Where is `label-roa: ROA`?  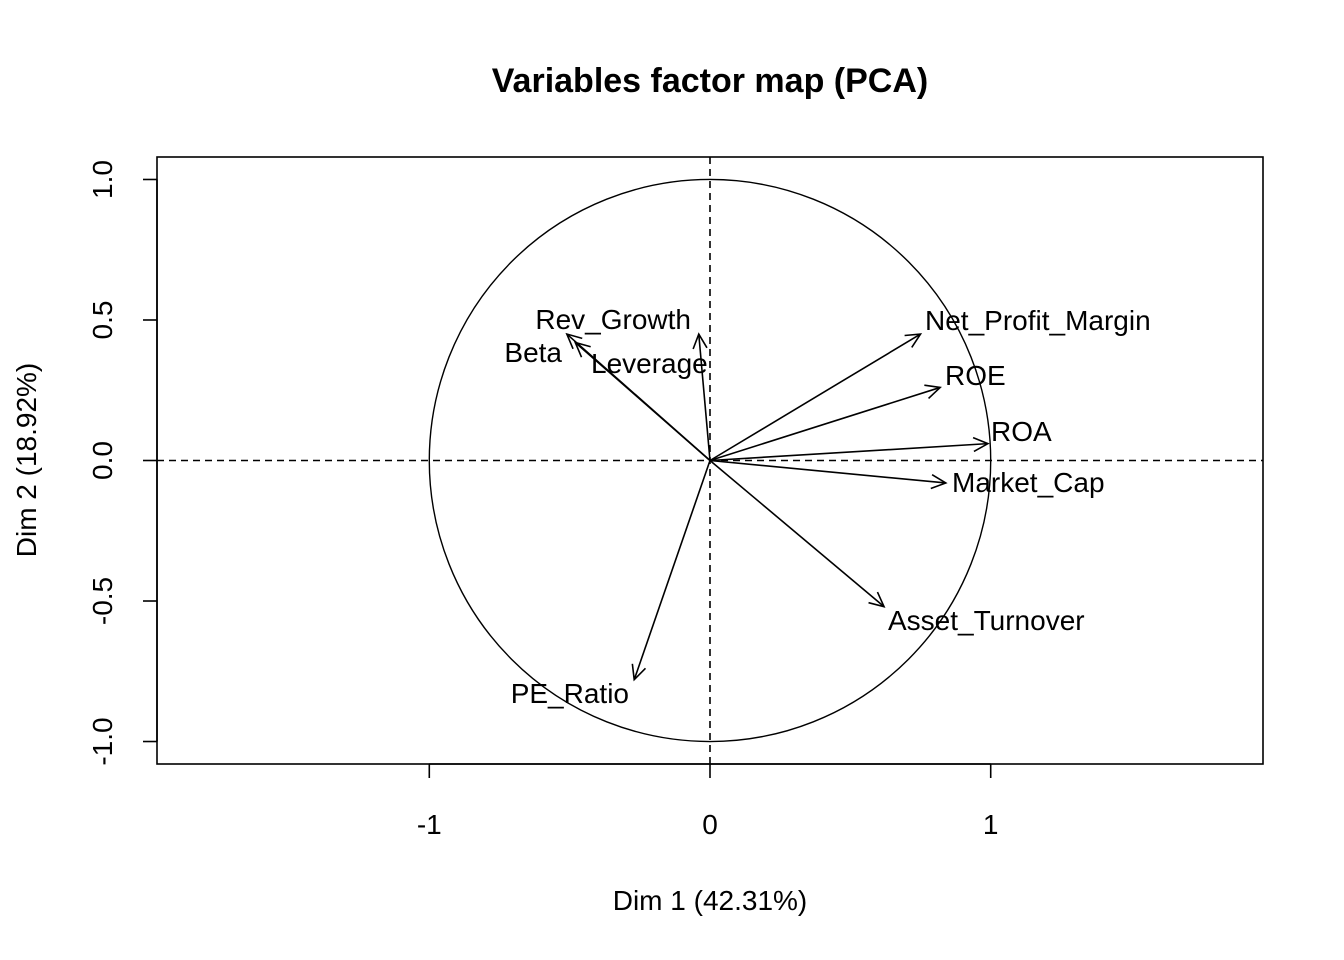 label-roa: ROA is located at coordinates (1021, 431).